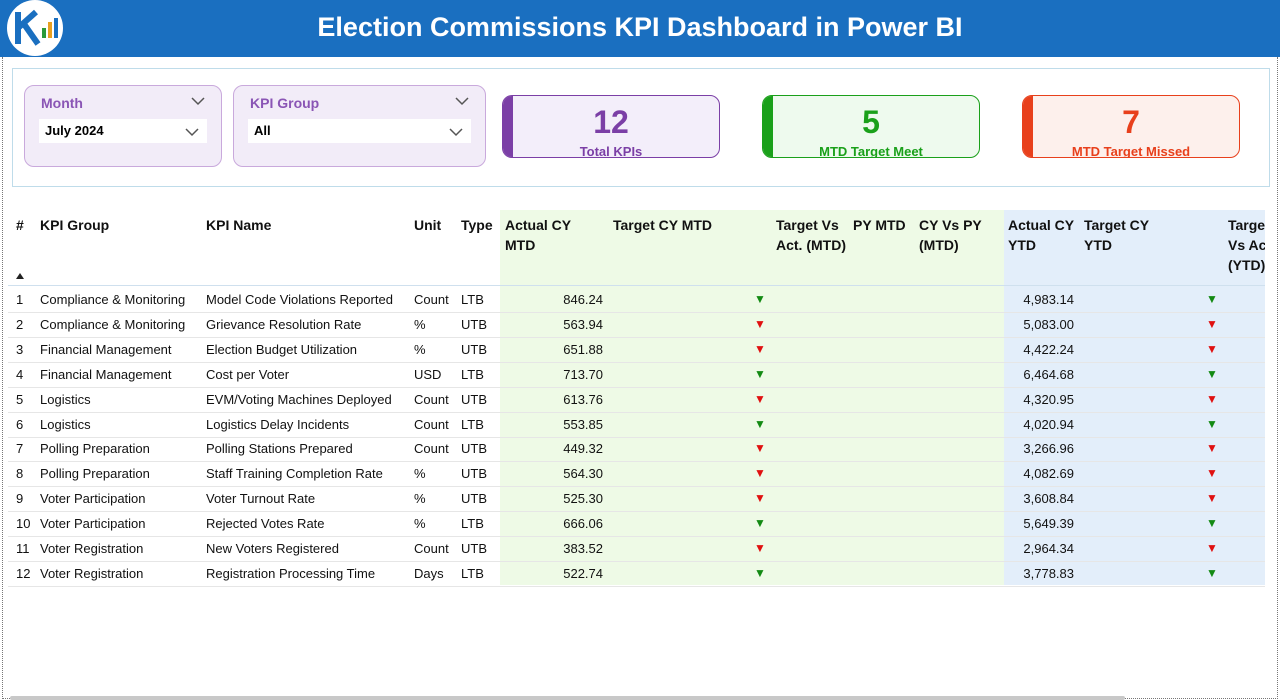 This screenshot has height=700, width=1280. I want to click on kpi-name: Voter Turnout Rate, so click(261, 499).